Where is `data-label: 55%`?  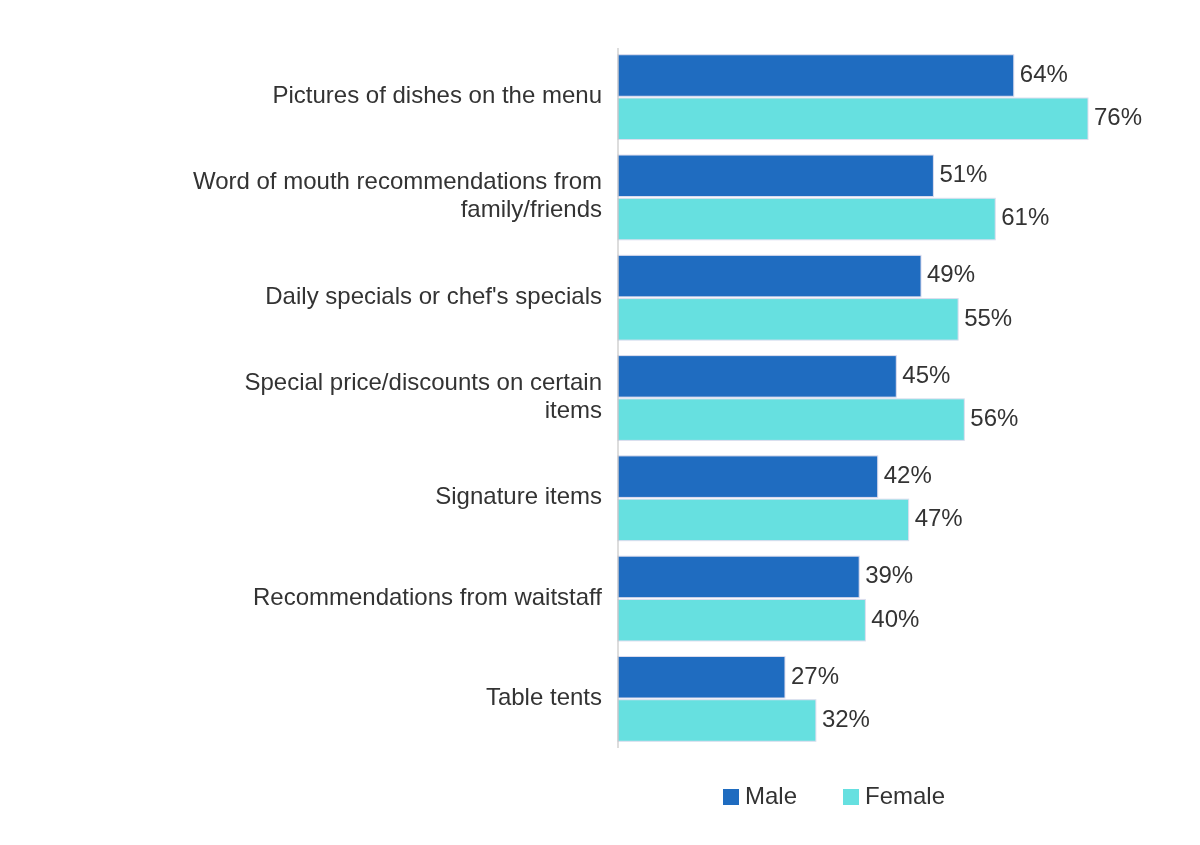
data-label: 55% is located at coordinates (988, 317).